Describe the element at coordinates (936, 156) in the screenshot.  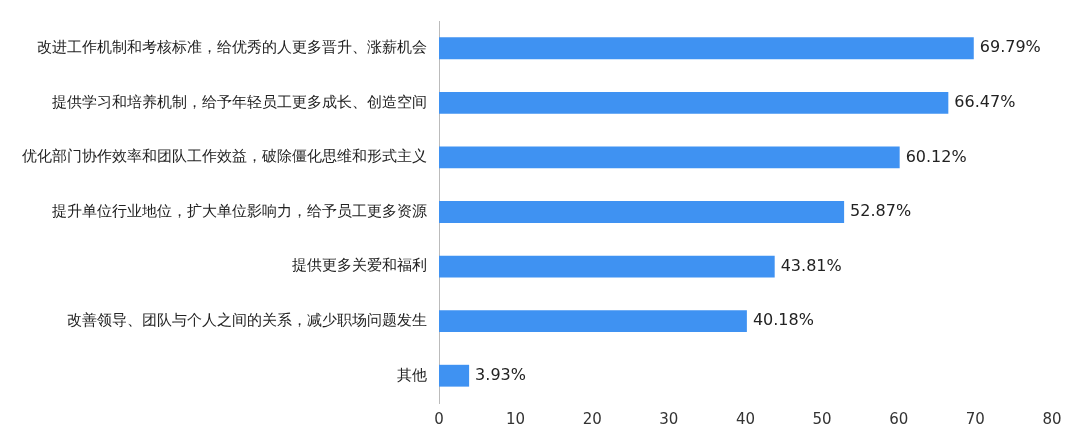
I see `data-label: 60.12%` at that location.